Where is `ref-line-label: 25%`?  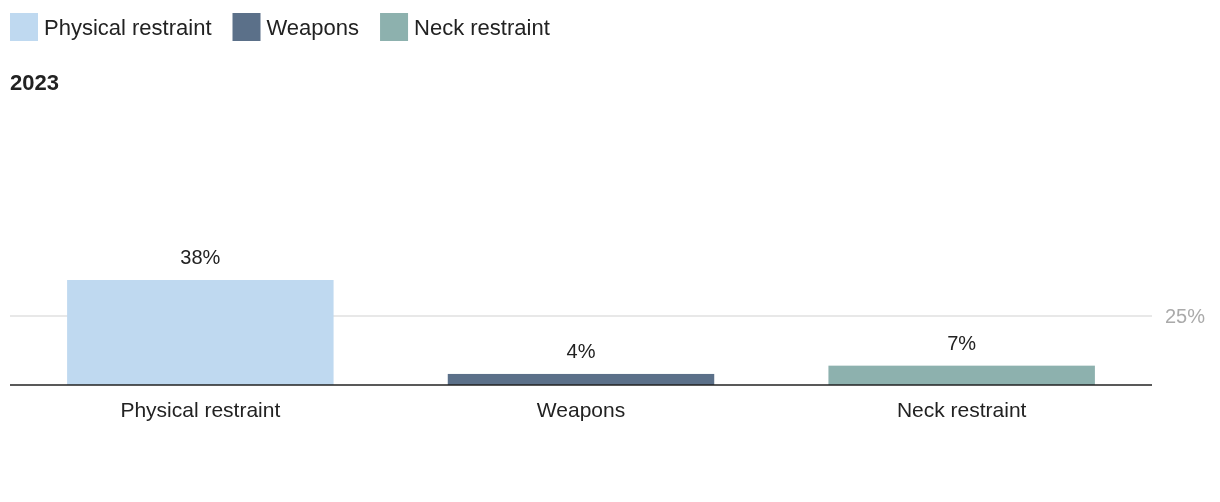
ref-line-label: 25% is located at coordinates (1185, 315).